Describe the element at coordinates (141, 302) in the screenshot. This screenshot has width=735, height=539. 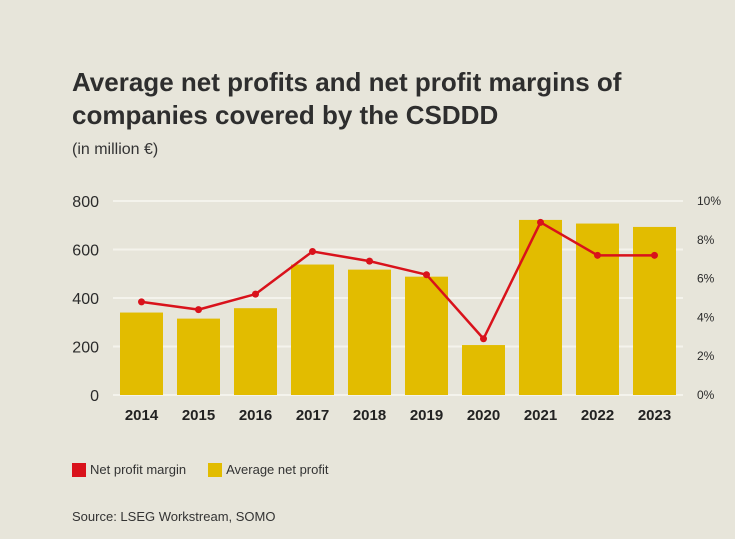
I see `margin-point-2014` at that location.